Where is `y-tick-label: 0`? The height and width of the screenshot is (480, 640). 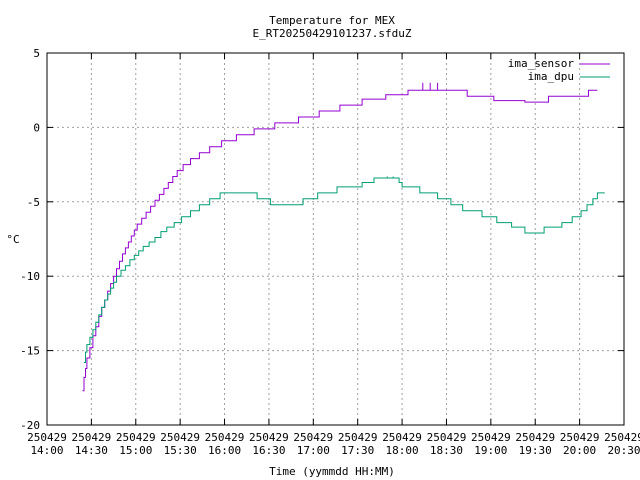 y-tick-label: 0 is located at coordinates (36, 127).